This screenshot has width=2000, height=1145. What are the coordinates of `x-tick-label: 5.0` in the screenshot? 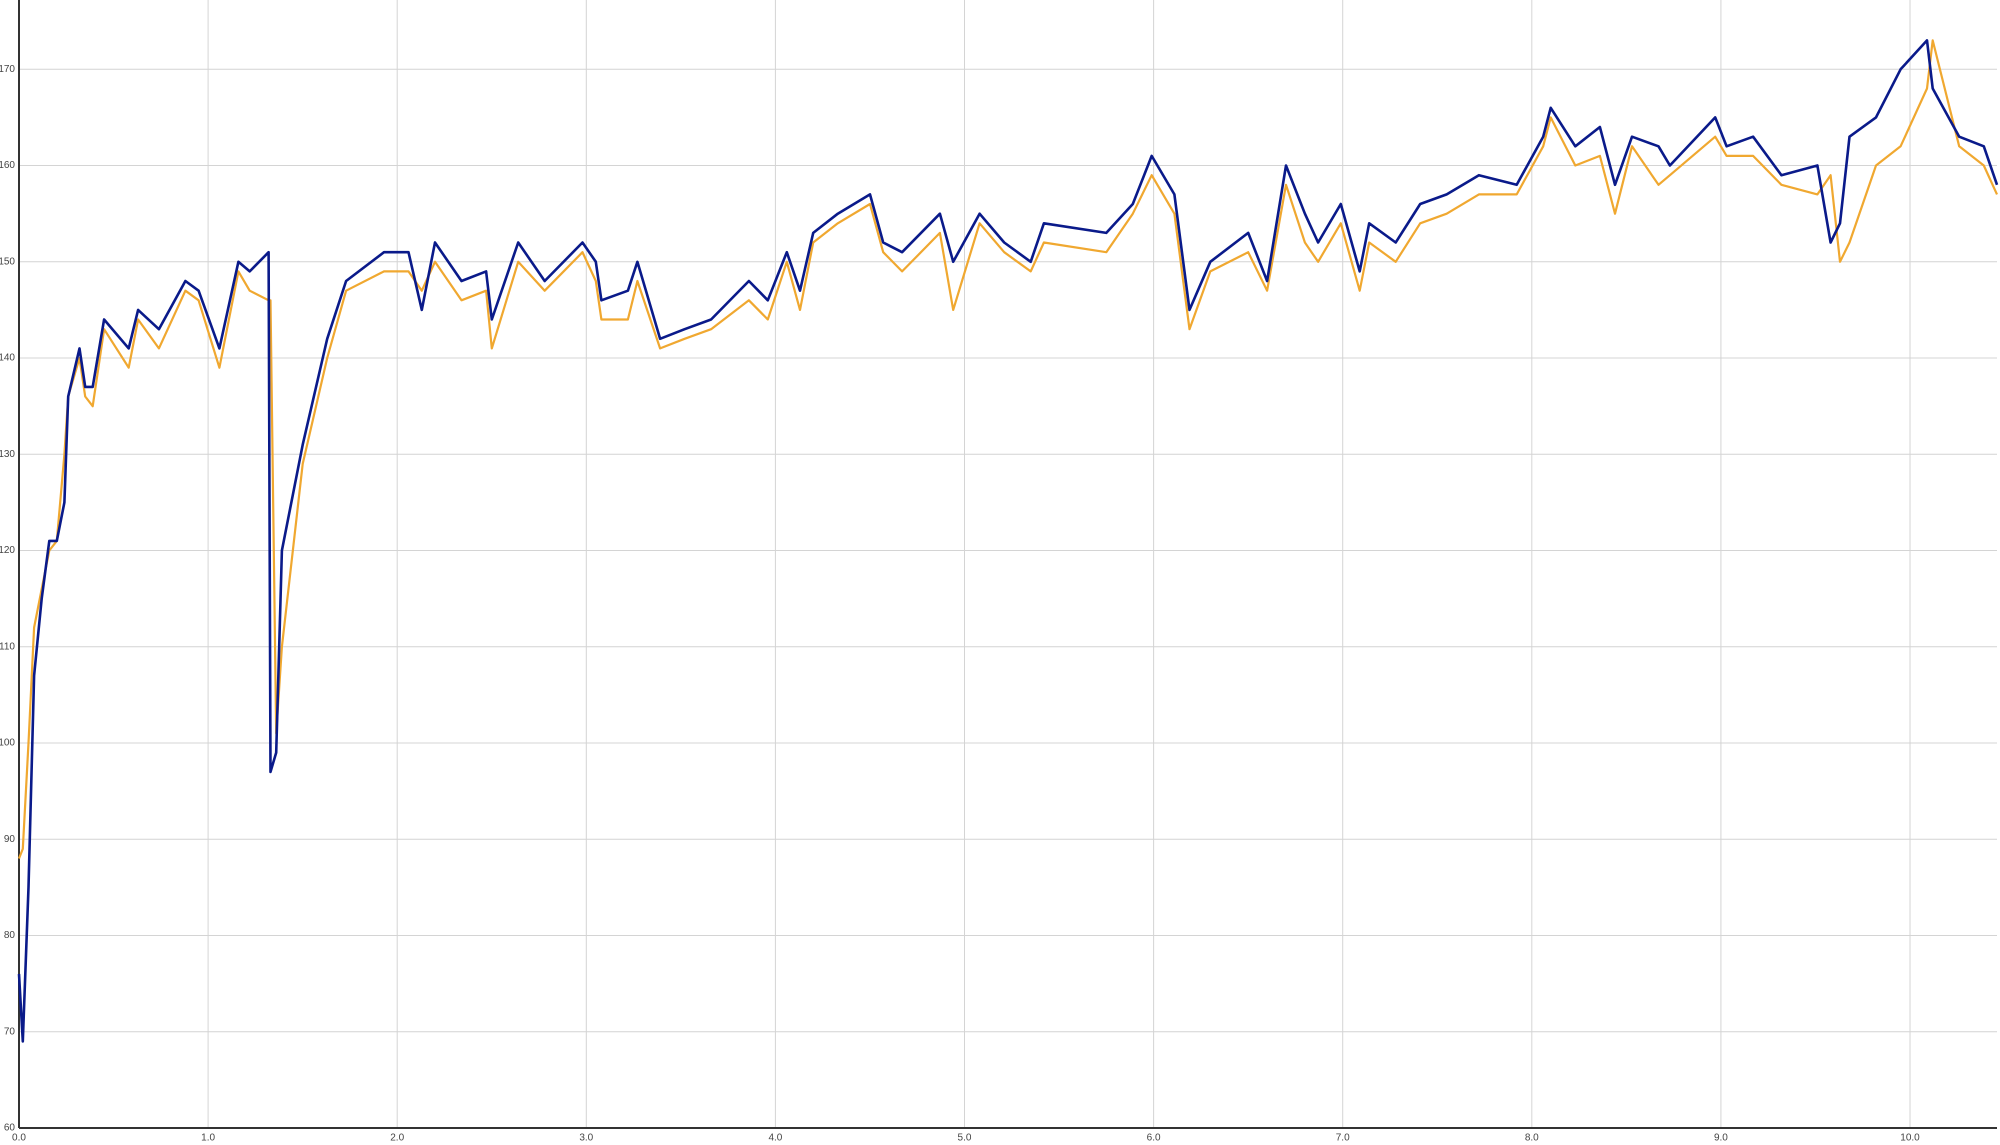 It's located at (965, 1138).